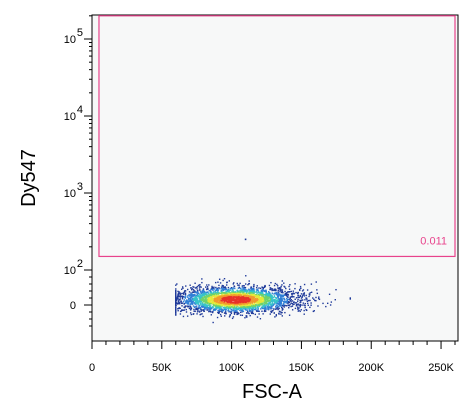 The height and width of the screenshot is (406, 459). What do you see at coordinates (232, 368) in the screenshot?
I see `x-tick-label: 100K` at bounding box center [232, 368].